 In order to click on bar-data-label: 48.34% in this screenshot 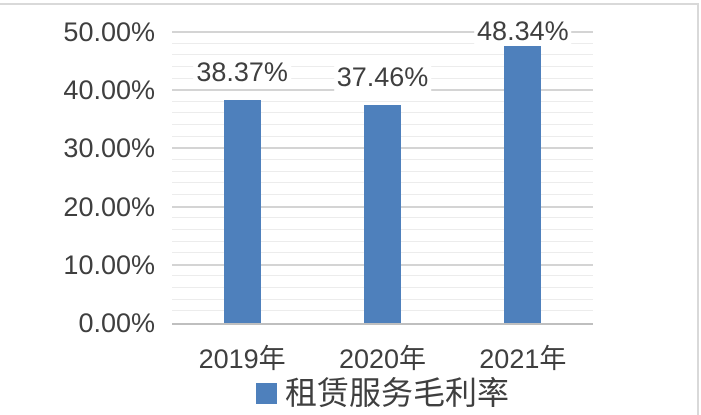, I will do `click(523, 31)`.